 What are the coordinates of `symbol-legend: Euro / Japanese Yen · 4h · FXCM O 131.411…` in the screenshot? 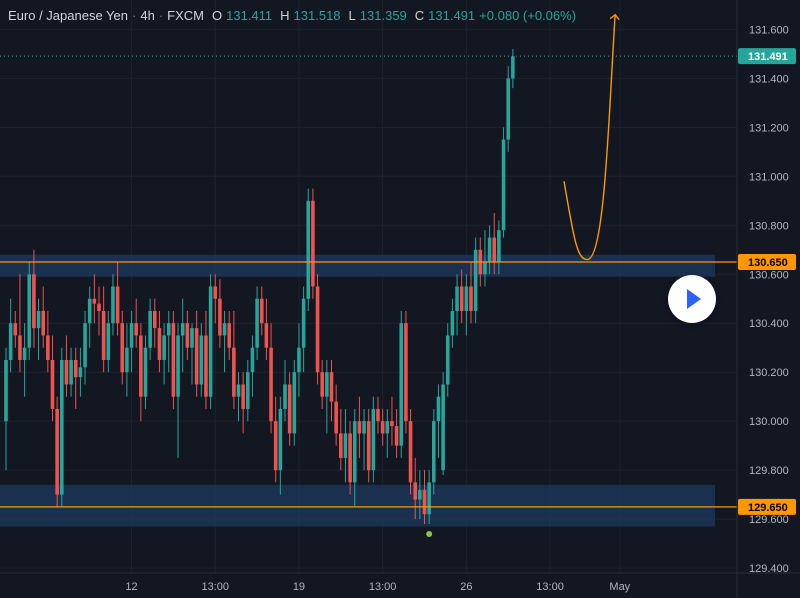 It's located at (292, 15).